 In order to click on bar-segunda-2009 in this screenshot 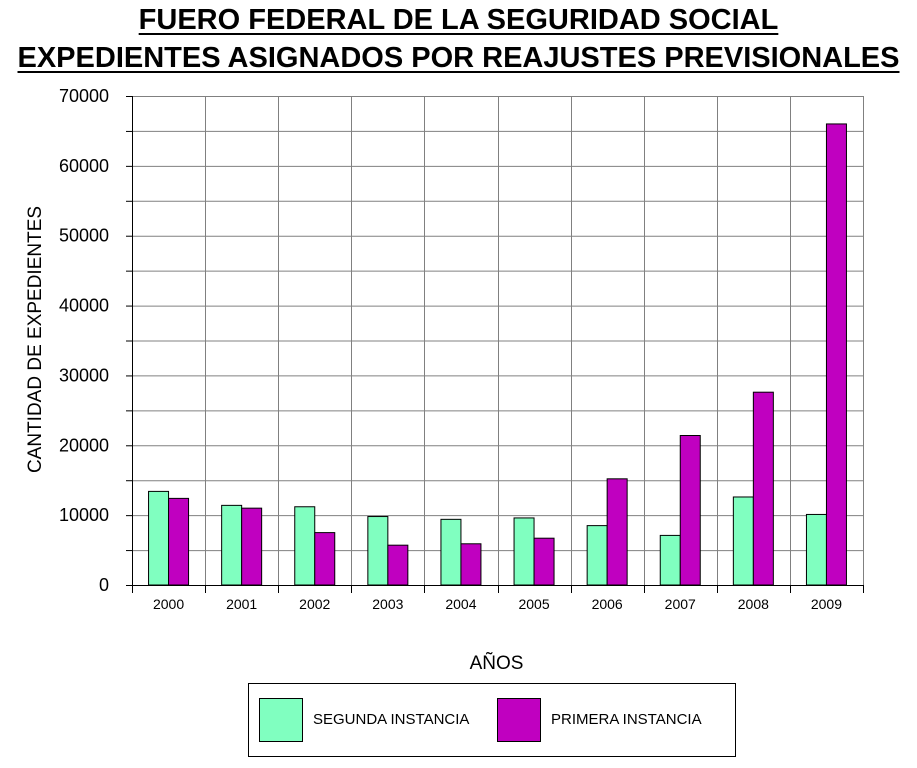, I will do `click(816, 549)`.